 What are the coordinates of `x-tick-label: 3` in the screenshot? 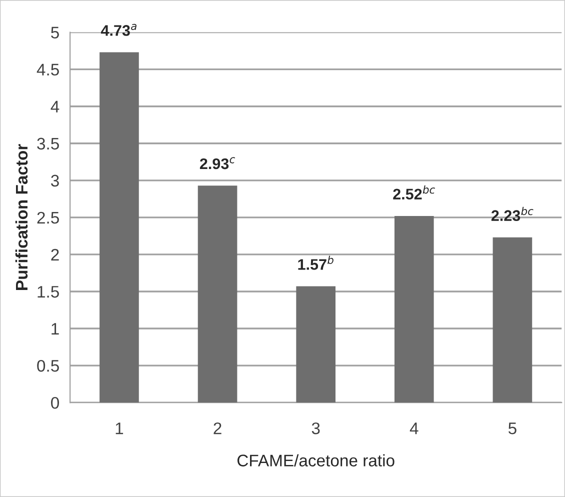 It's located at (316, 428).